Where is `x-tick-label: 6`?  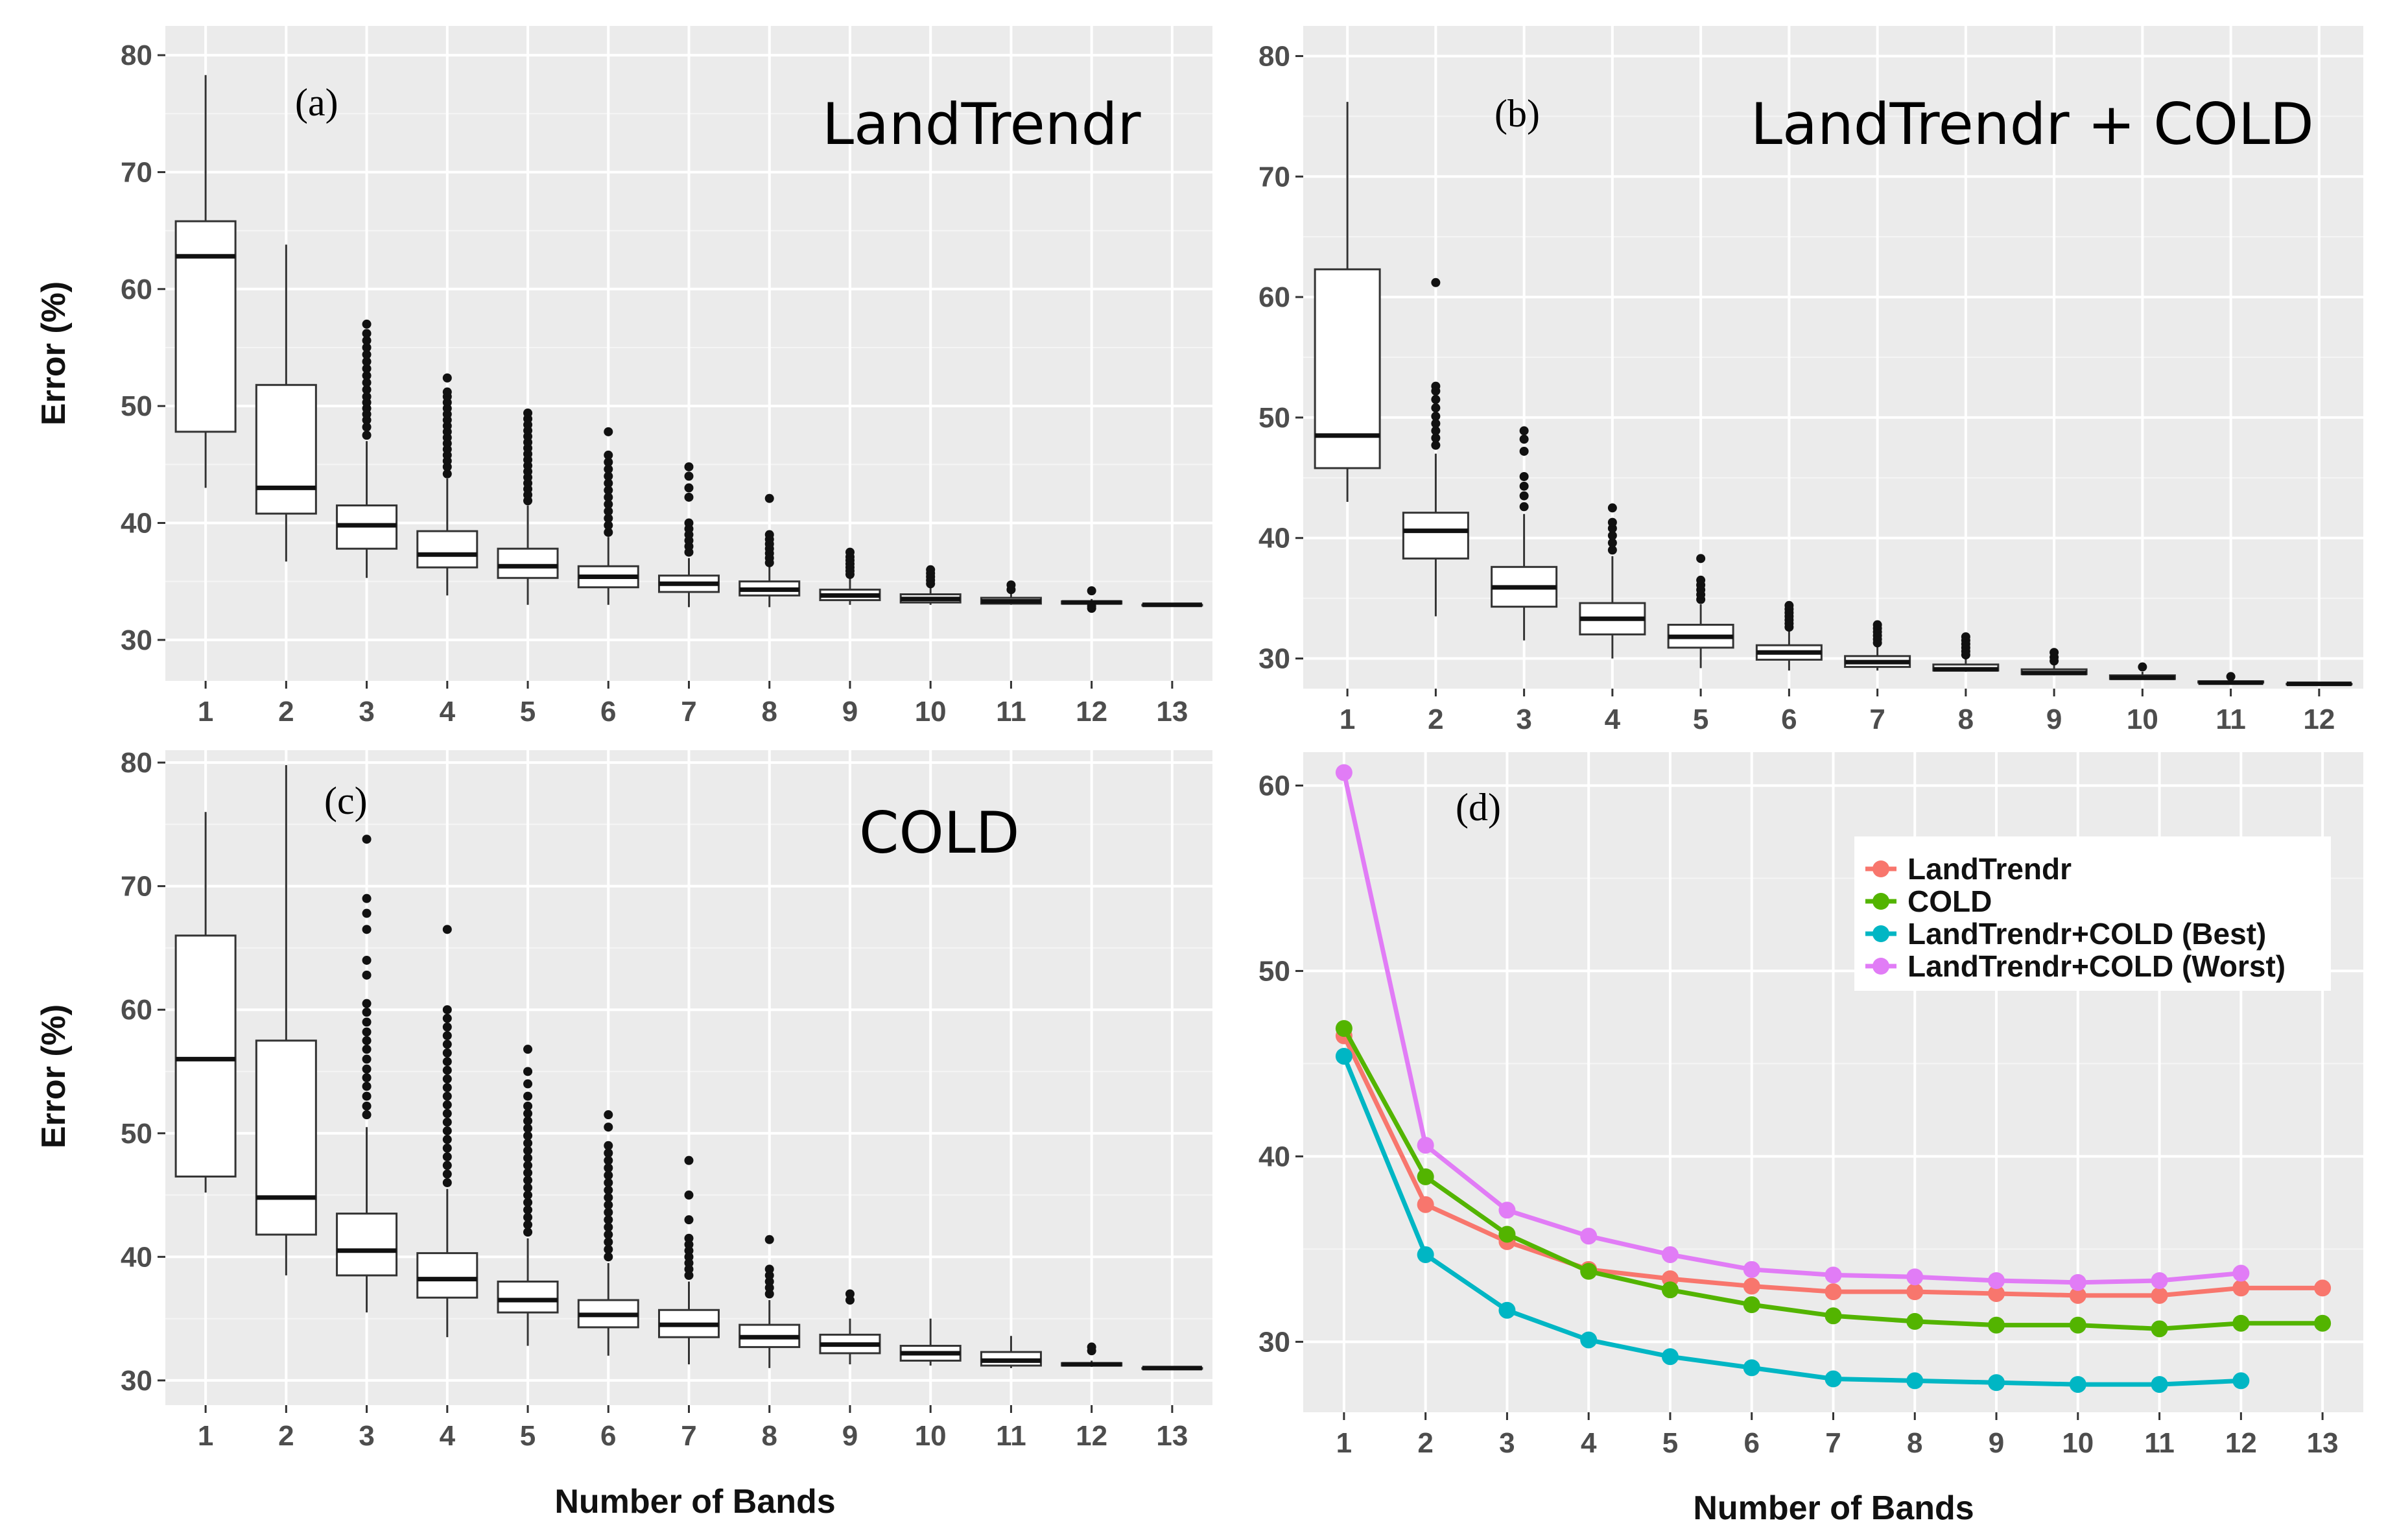
x-tick-label: 6 is located at coordinates (1751, 1443).